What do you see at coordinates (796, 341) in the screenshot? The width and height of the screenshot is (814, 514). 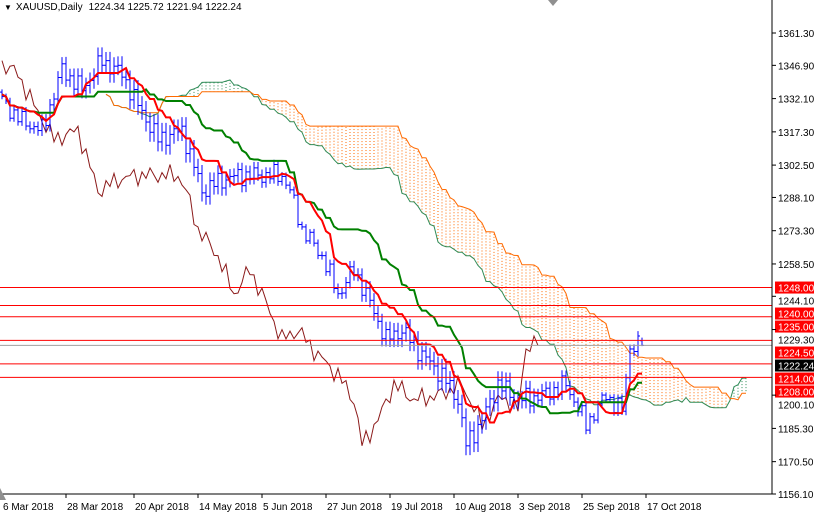 I see `y-tick-label: 1229.30` at bounding box center [796, 341].